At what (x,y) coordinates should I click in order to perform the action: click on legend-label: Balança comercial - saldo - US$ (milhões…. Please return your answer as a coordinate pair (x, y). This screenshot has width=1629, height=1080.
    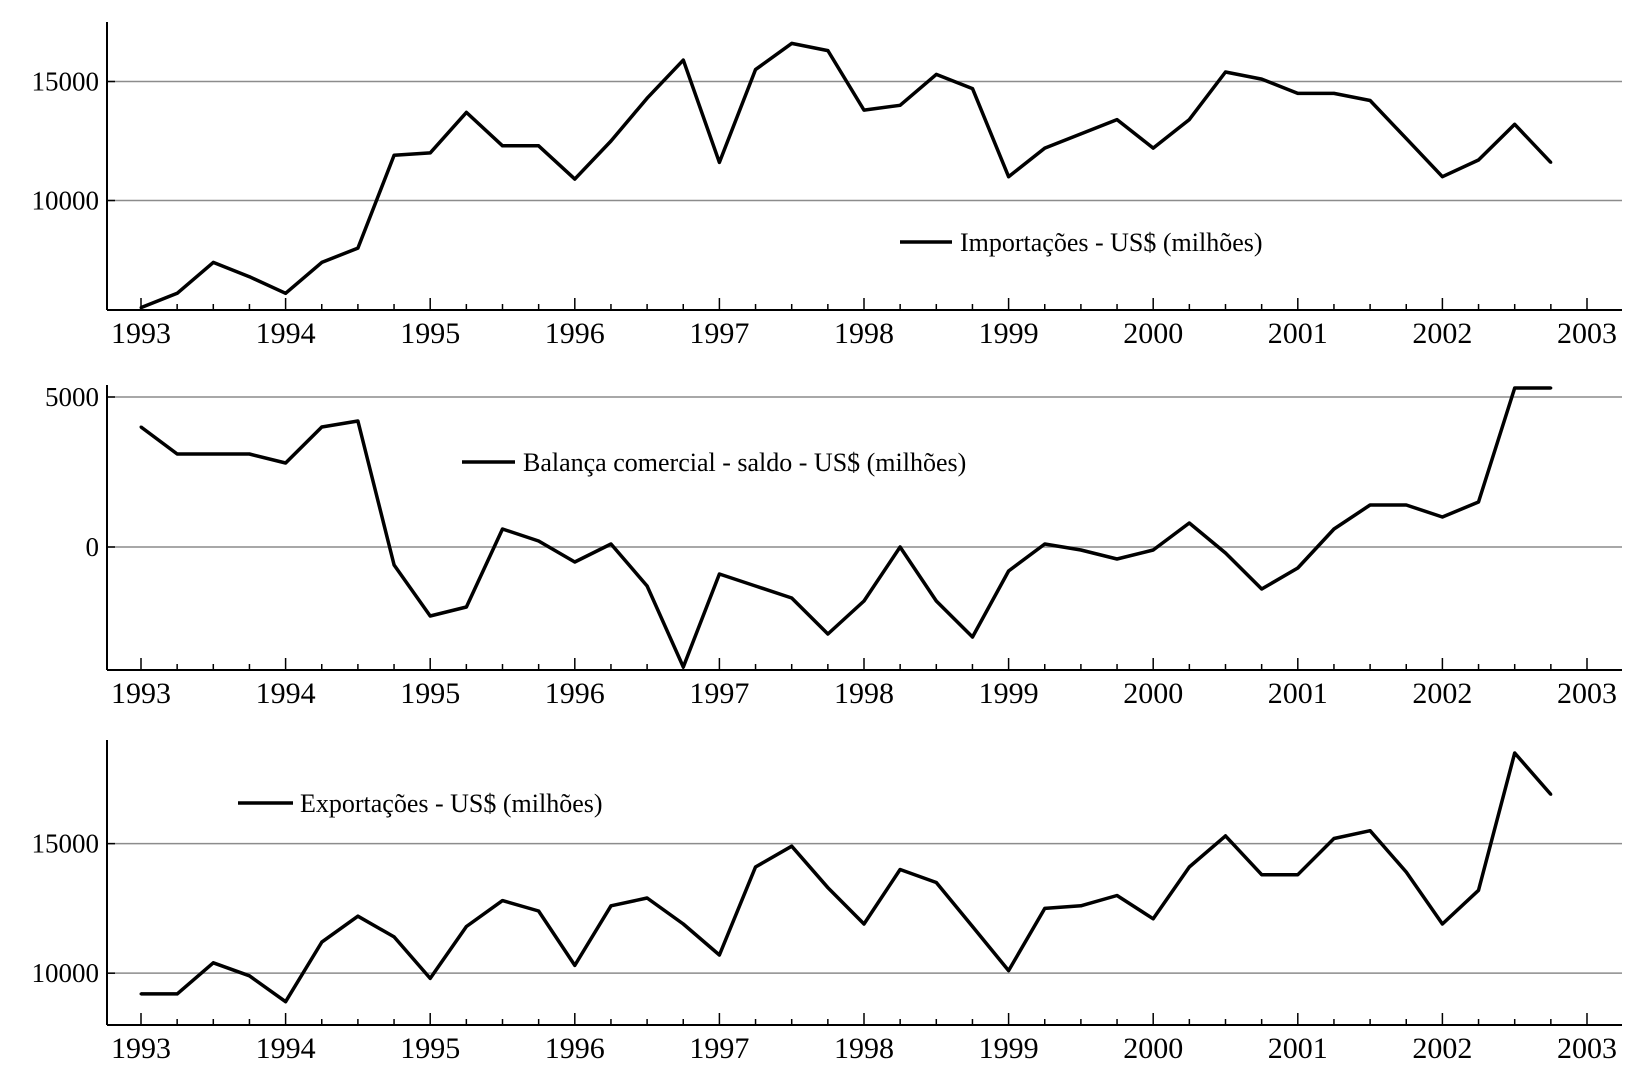
    Looking at the image, I should click on (744, 462).